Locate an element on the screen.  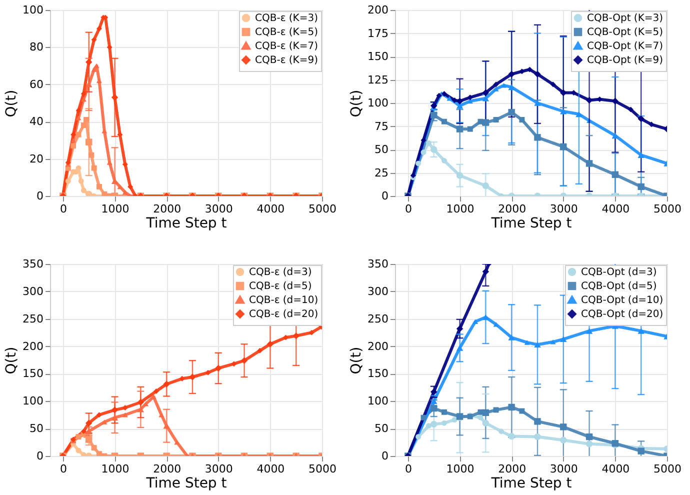
legend-label: CQB-ε (d=10) is located at coordinates (283, 300).